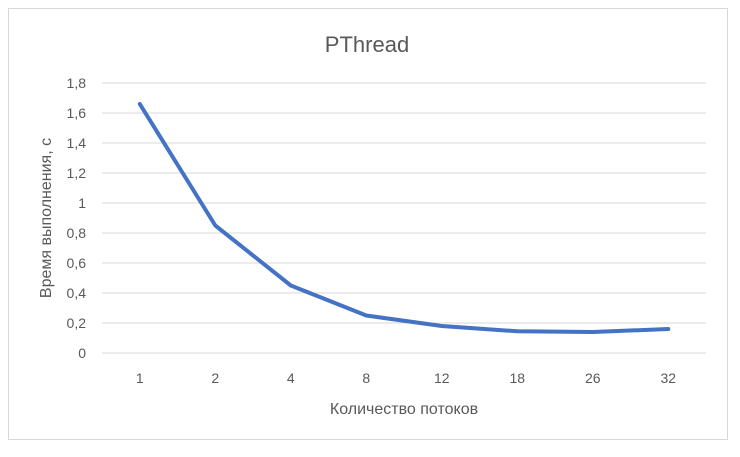 This screenshot has height=457, width=740. Describe the element at coordinates (77, 218) in the screenshot. I see `y-axis-tick-labels: 0 0,2 0,4 0,6 0,8 1 1,2 1,4 1,6 1,8` at that location.